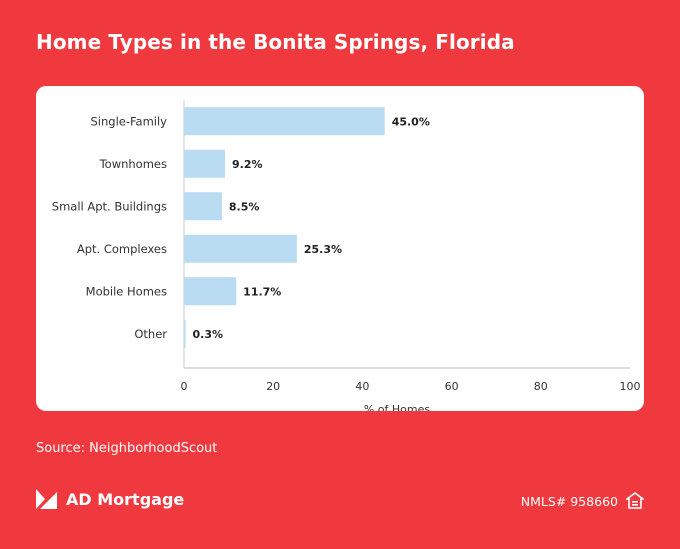 The height and width of the screenshot is (549, 680). I want to click on data-label: 25.3%, so click(323, 249).